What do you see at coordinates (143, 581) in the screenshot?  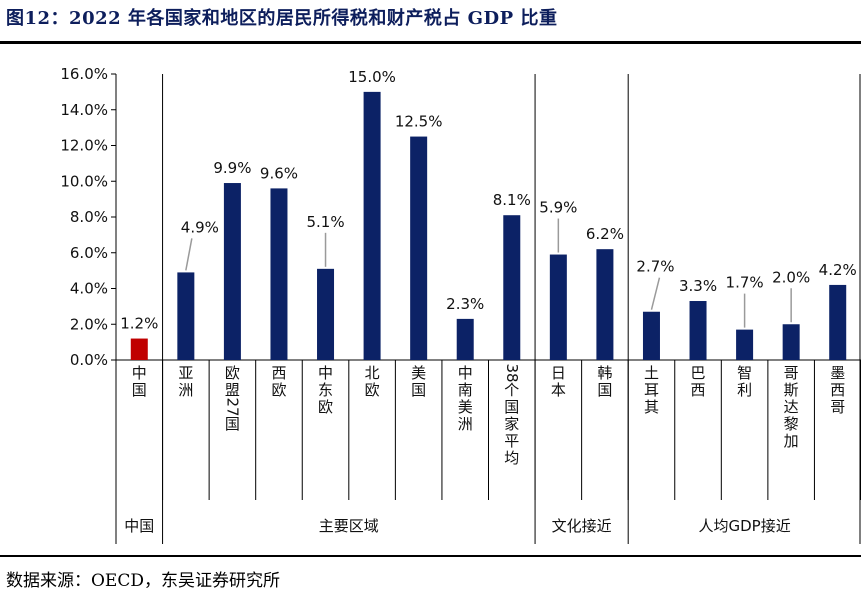 I see `source-note: 数据来源：OECD，东吴证券研究所` at bounding box center [143, 581].